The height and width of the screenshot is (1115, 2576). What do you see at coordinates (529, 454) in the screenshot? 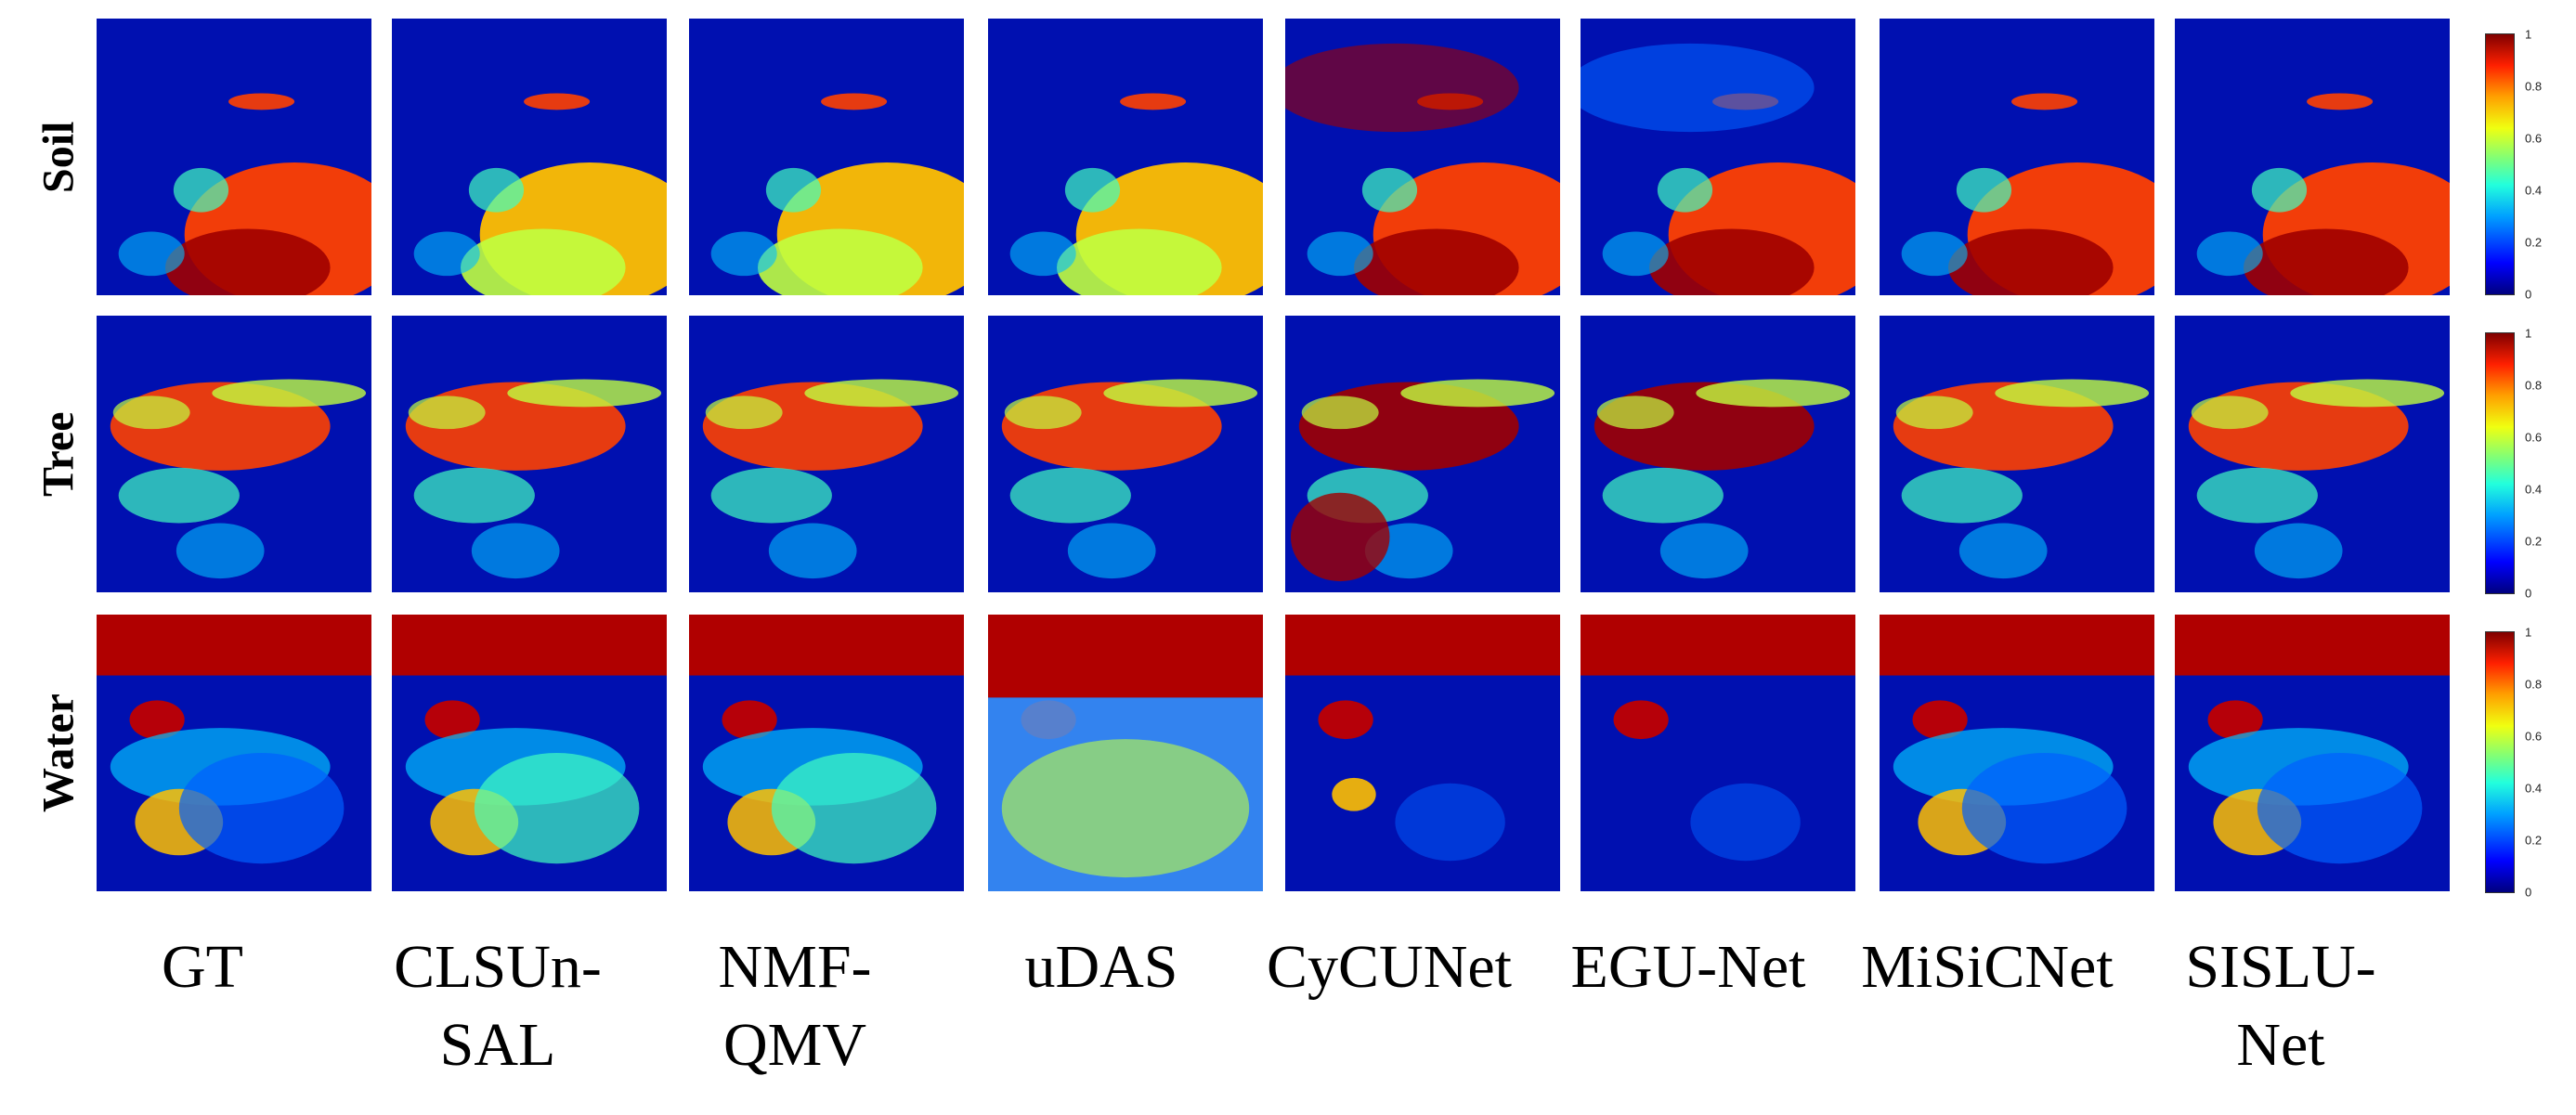
I see `abundance-map-tree-clsunsal` at bounding box center [529, 454].